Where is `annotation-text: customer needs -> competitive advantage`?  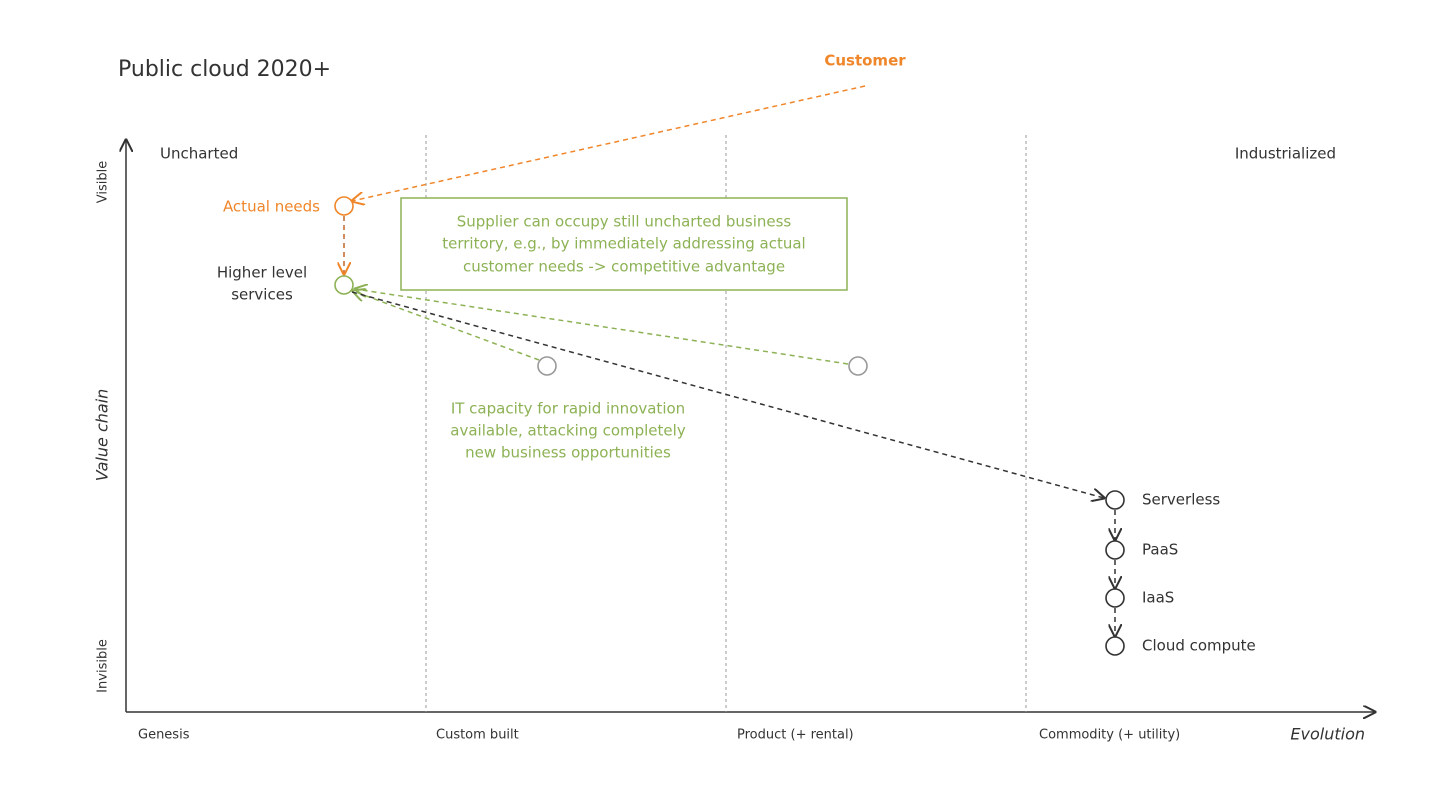
annotation-text: customer needs -> competitive advantage is located at coordinates (624, 267).